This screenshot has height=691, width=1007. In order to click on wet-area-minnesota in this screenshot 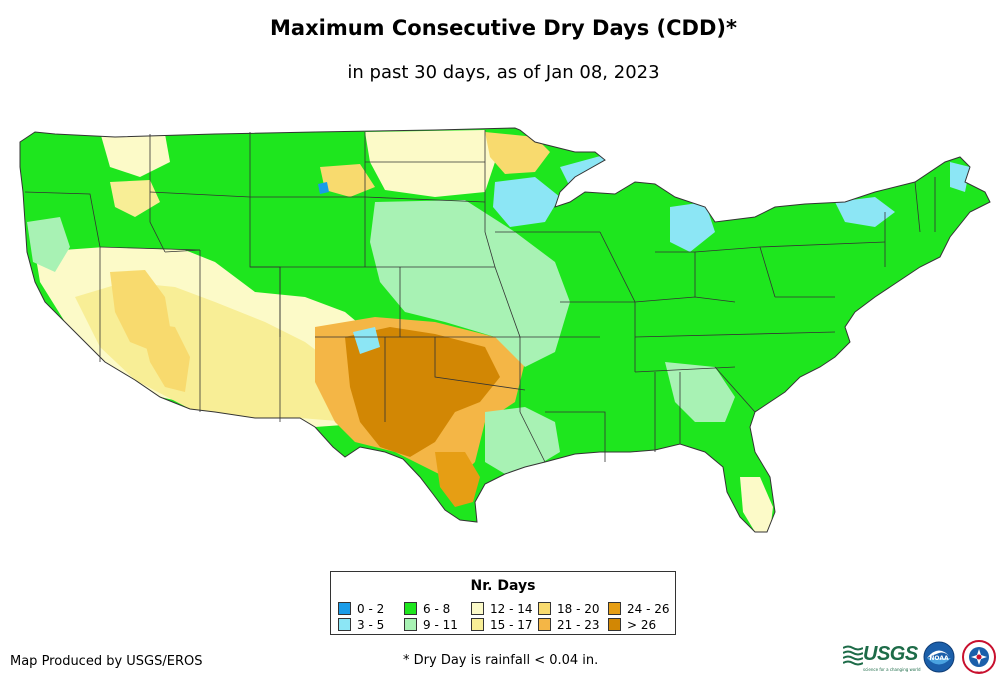, I will do `click(526, 202)`.